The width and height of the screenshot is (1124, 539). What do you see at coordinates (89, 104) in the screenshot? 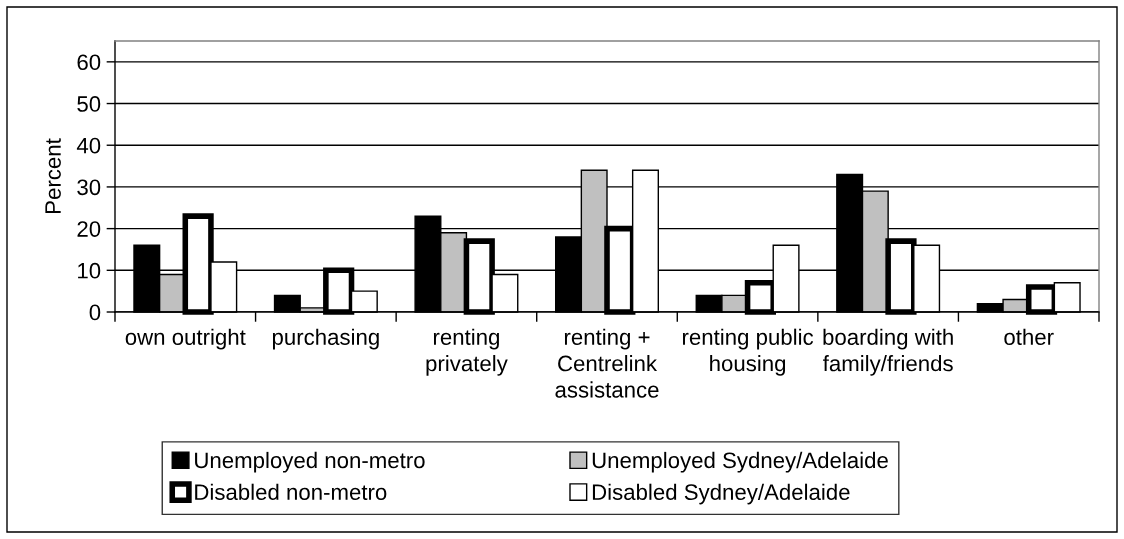
I see `y-tick-label: 50` at bounding box center [89, 104].